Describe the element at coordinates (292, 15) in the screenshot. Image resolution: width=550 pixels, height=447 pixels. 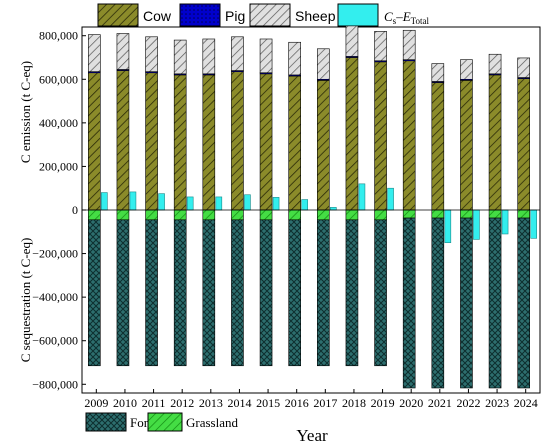
I see `legend-item-sheep: Sheep` at that location.